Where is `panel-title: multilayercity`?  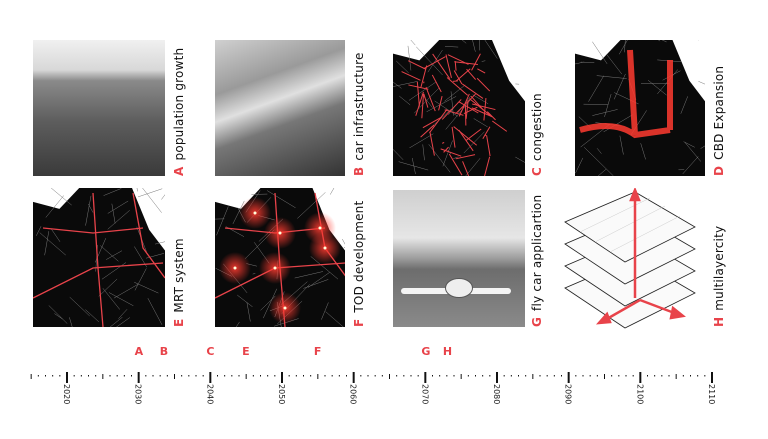 panel-title: multilayercity is located at coordinates (719, 268).